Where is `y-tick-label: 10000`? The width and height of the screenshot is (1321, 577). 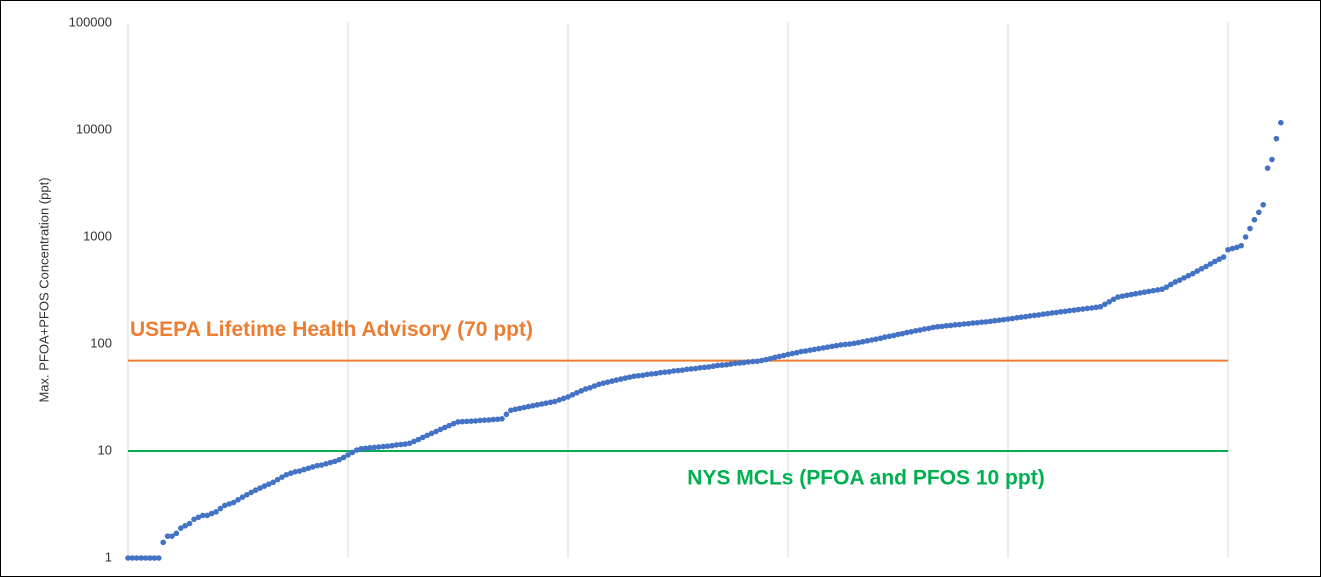 y-tick-label: 10000 is located at coordinates (94, 128).